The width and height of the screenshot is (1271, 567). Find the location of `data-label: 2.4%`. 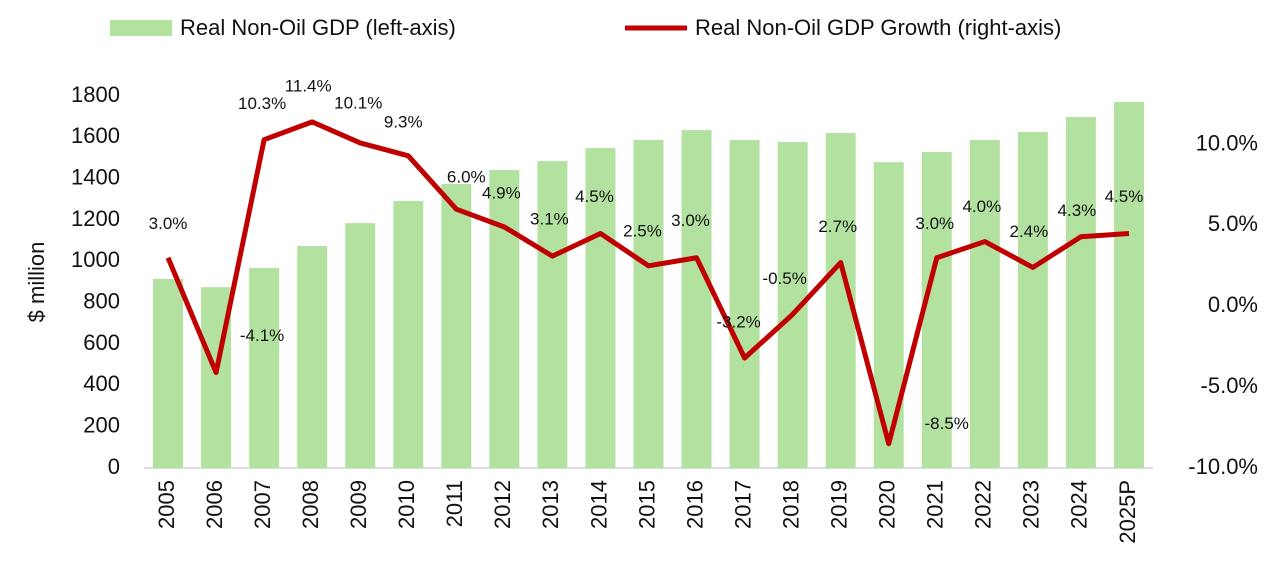

data-label: 2.4% is located at coordinates (1029, 231).